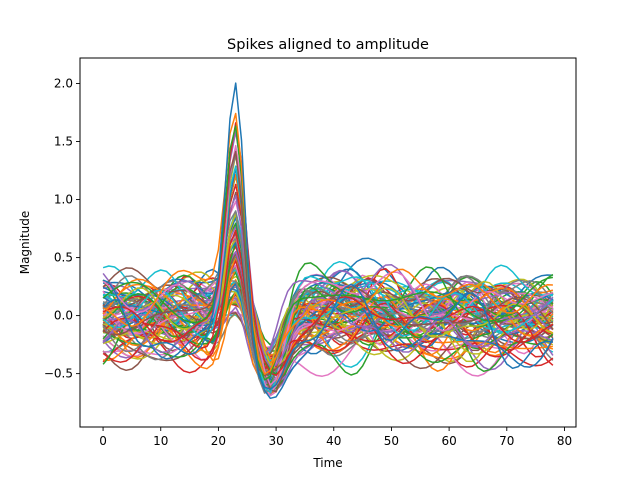 The image size is (640, 480). Describe the element at coordinates (63, 142) in the screenshot. I see `y-tick-label: 1.5` at that location.